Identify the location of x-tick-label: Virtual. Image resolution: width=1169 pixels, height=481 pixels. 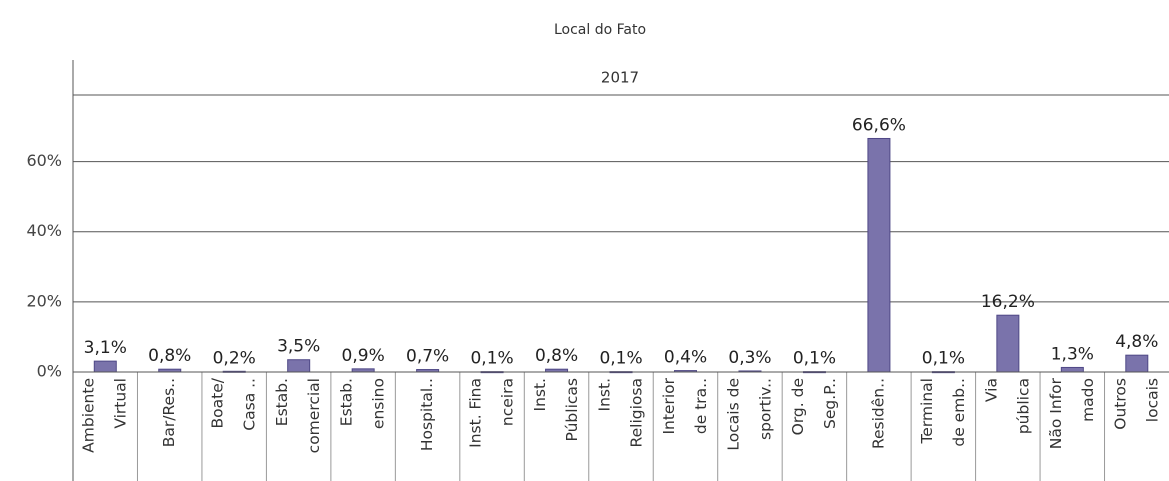
(121, 403).